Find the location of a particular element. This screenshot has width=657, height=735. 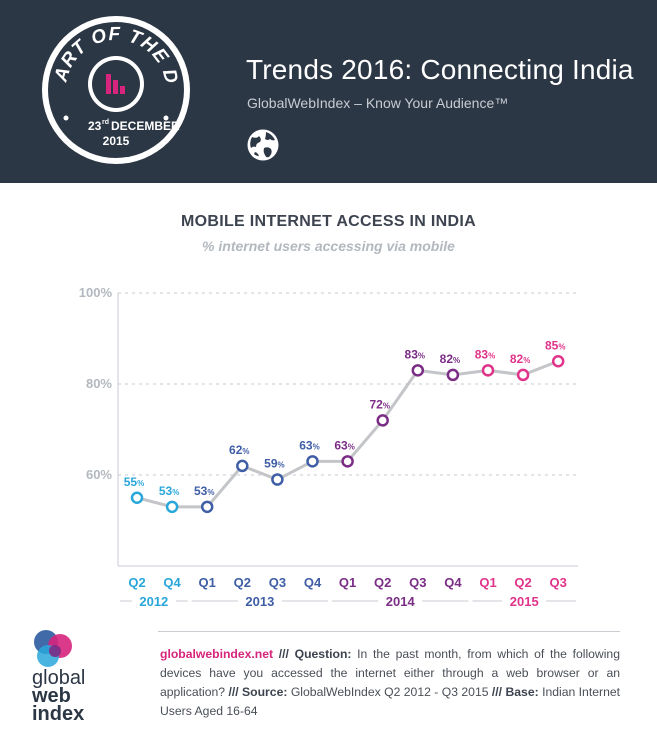

year-label: 2013 is located at coordinates (259, 601).